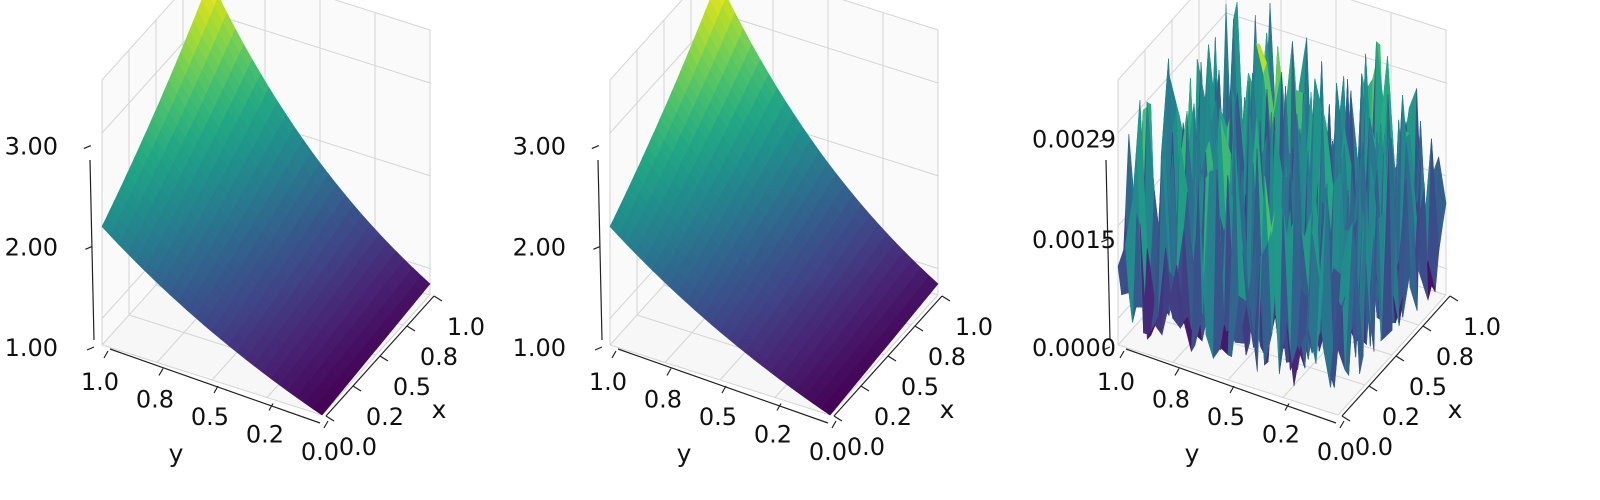  I want to click on z-tick-label: 0.0029, so click(1074, 139).